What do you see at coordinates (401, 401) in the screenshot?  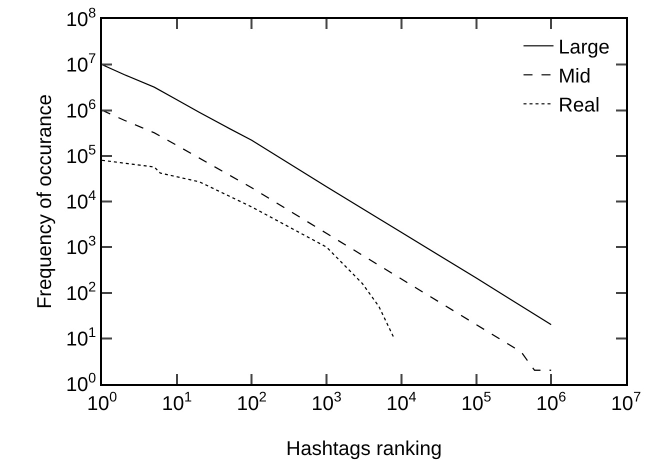 I see `x-tick-label: 10$^{4}$` at bounding box center [401, 401].